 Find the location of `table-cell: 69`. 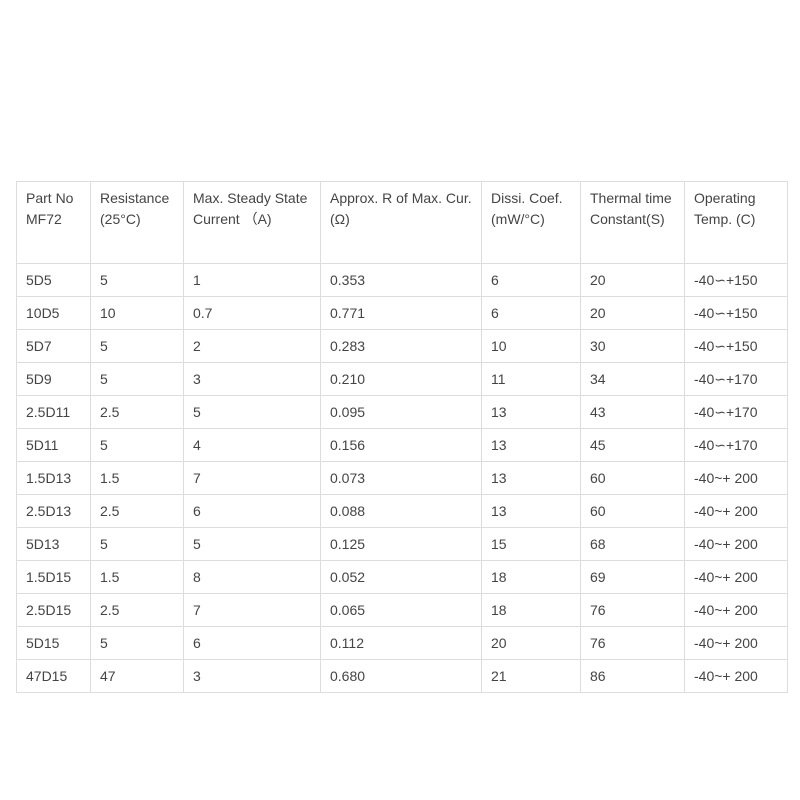

table-cell: 69 is located at coordinates (632, 577).